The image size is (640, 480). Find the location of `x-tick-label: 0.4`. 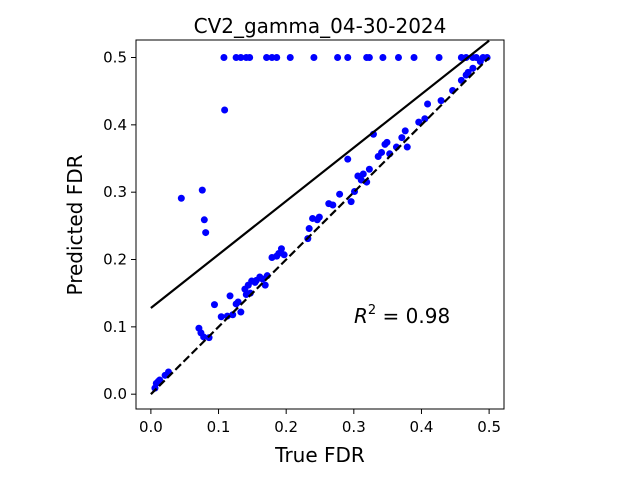

x-tick-label: 0.4 is located at coordinates (422, 427).